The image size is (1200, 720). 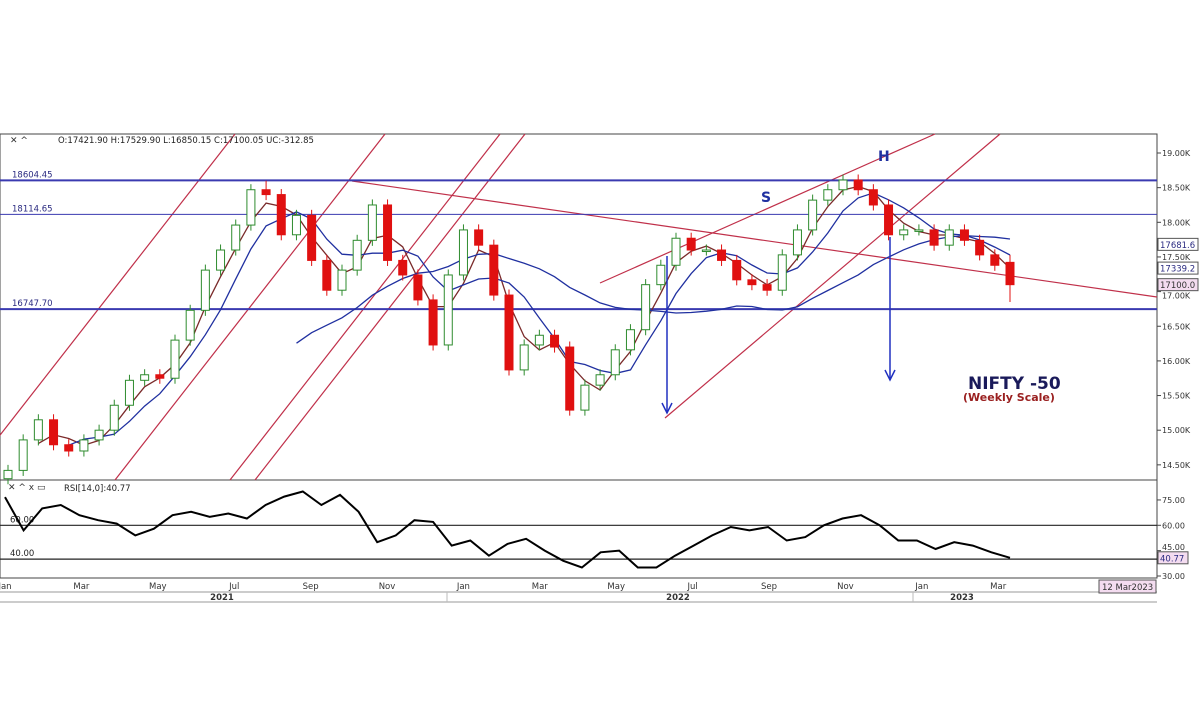 What do you see at coordinates (778, 326) in the screenshot?
I see `target-arrows` at bounding box center [778, 326].